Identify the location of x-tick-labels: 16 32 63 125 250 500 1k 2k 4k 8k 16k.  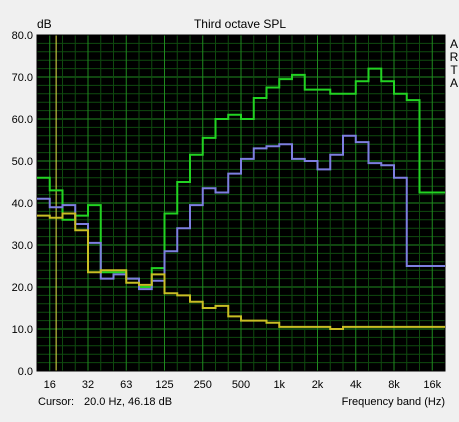
(243, 385).